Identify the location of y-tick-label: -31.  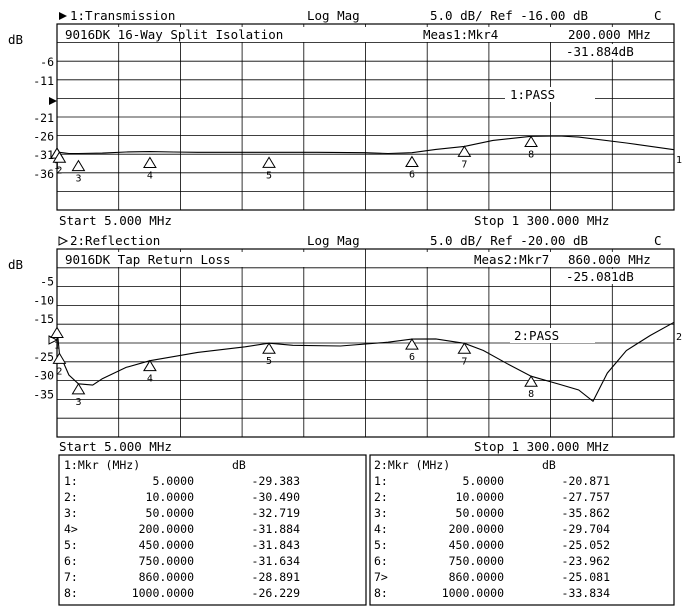
(43, 155).